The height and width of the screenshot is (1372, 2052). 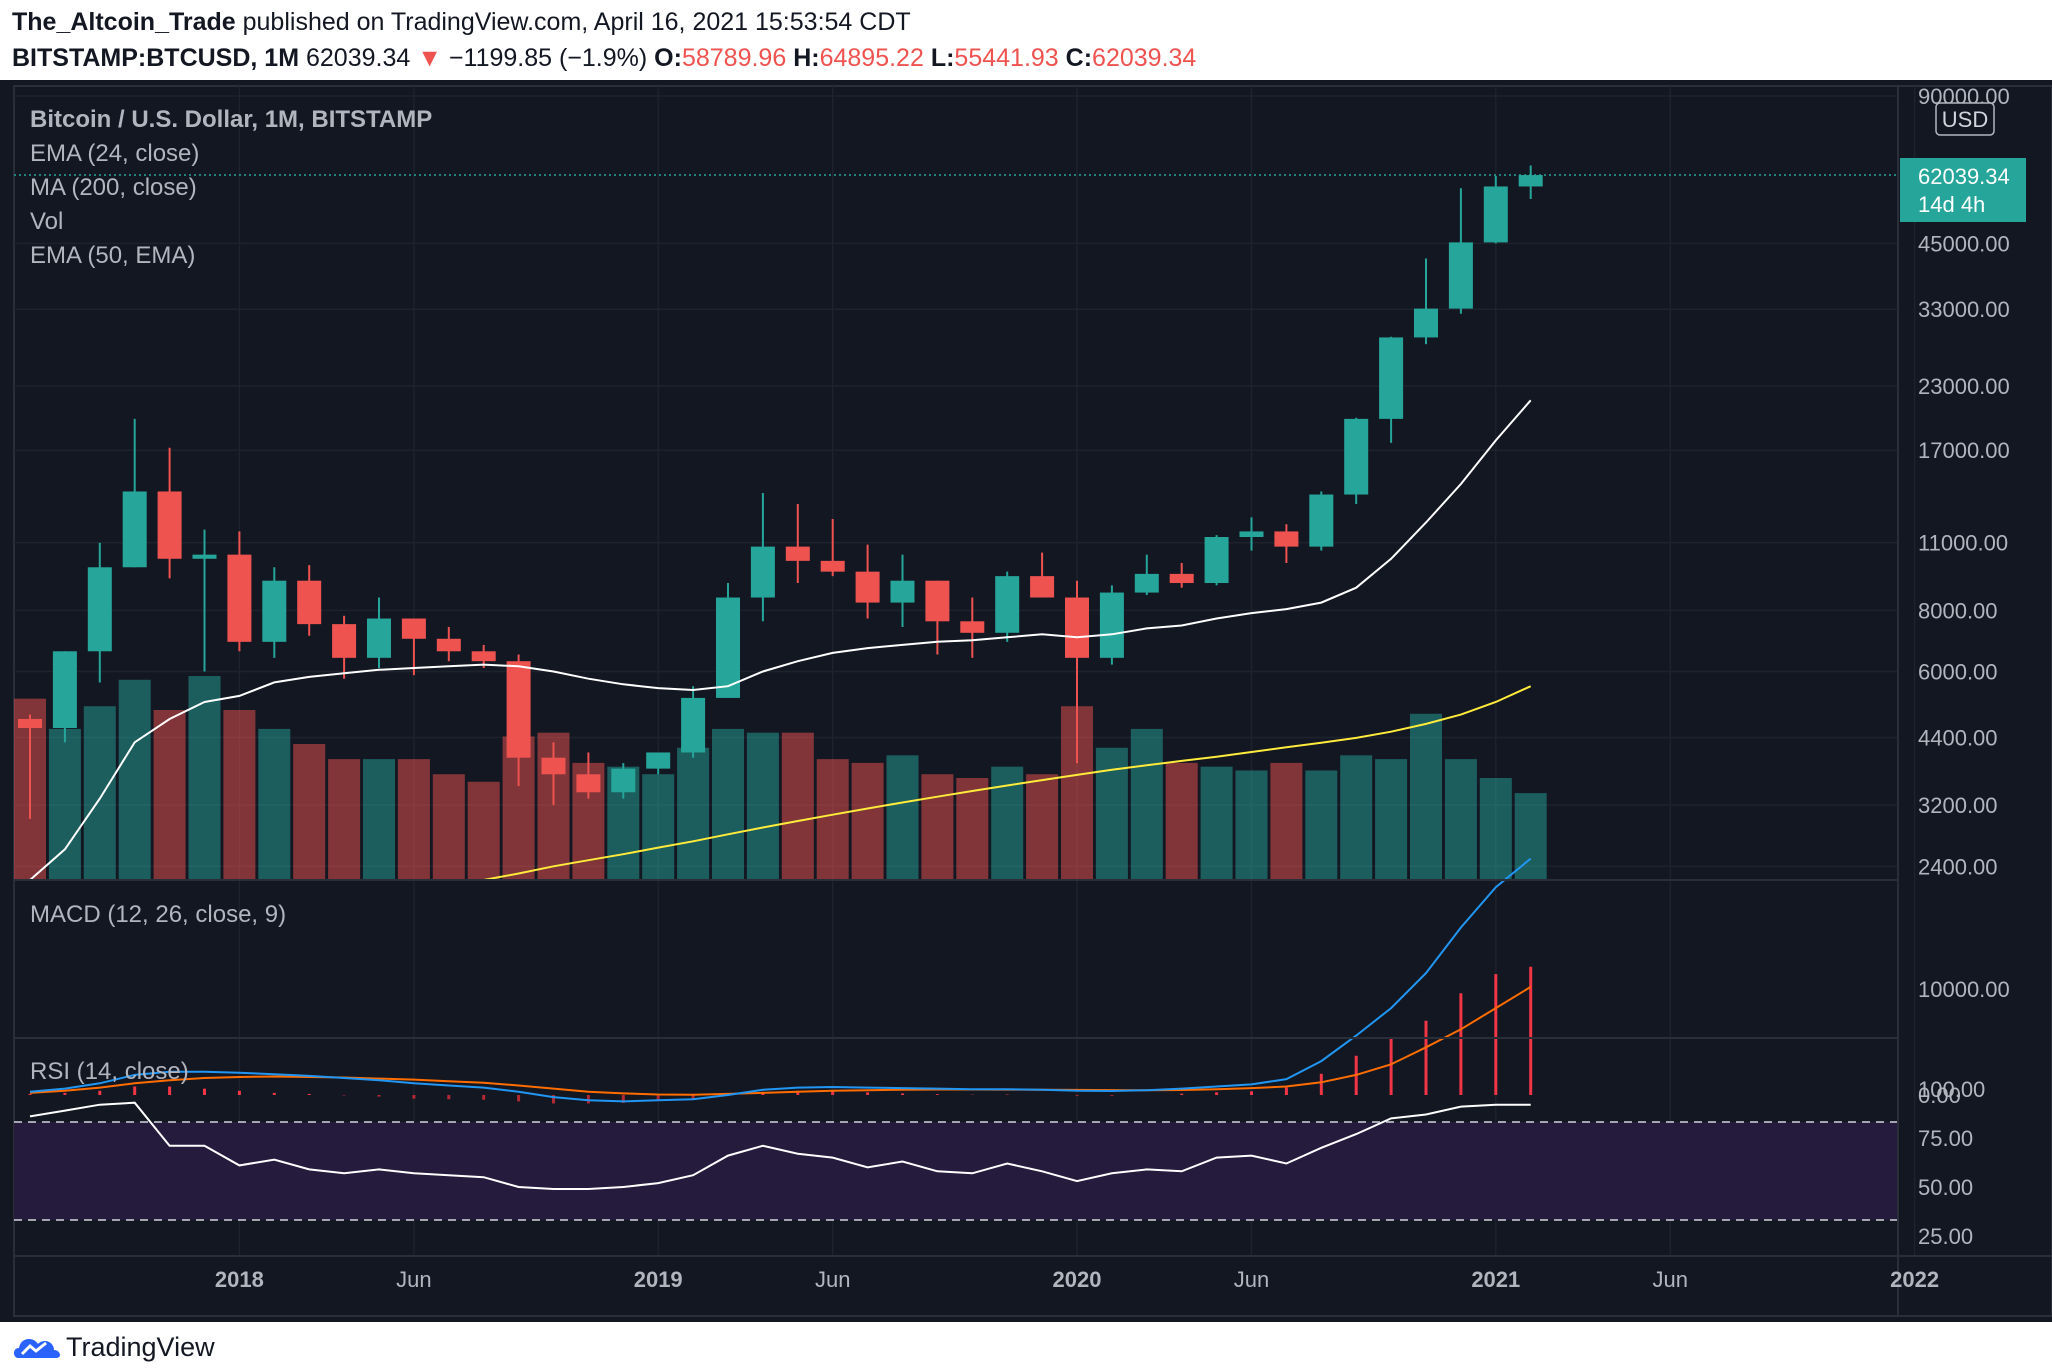 I want to click on high-value: 64895.22, so click(x=871, y=58).